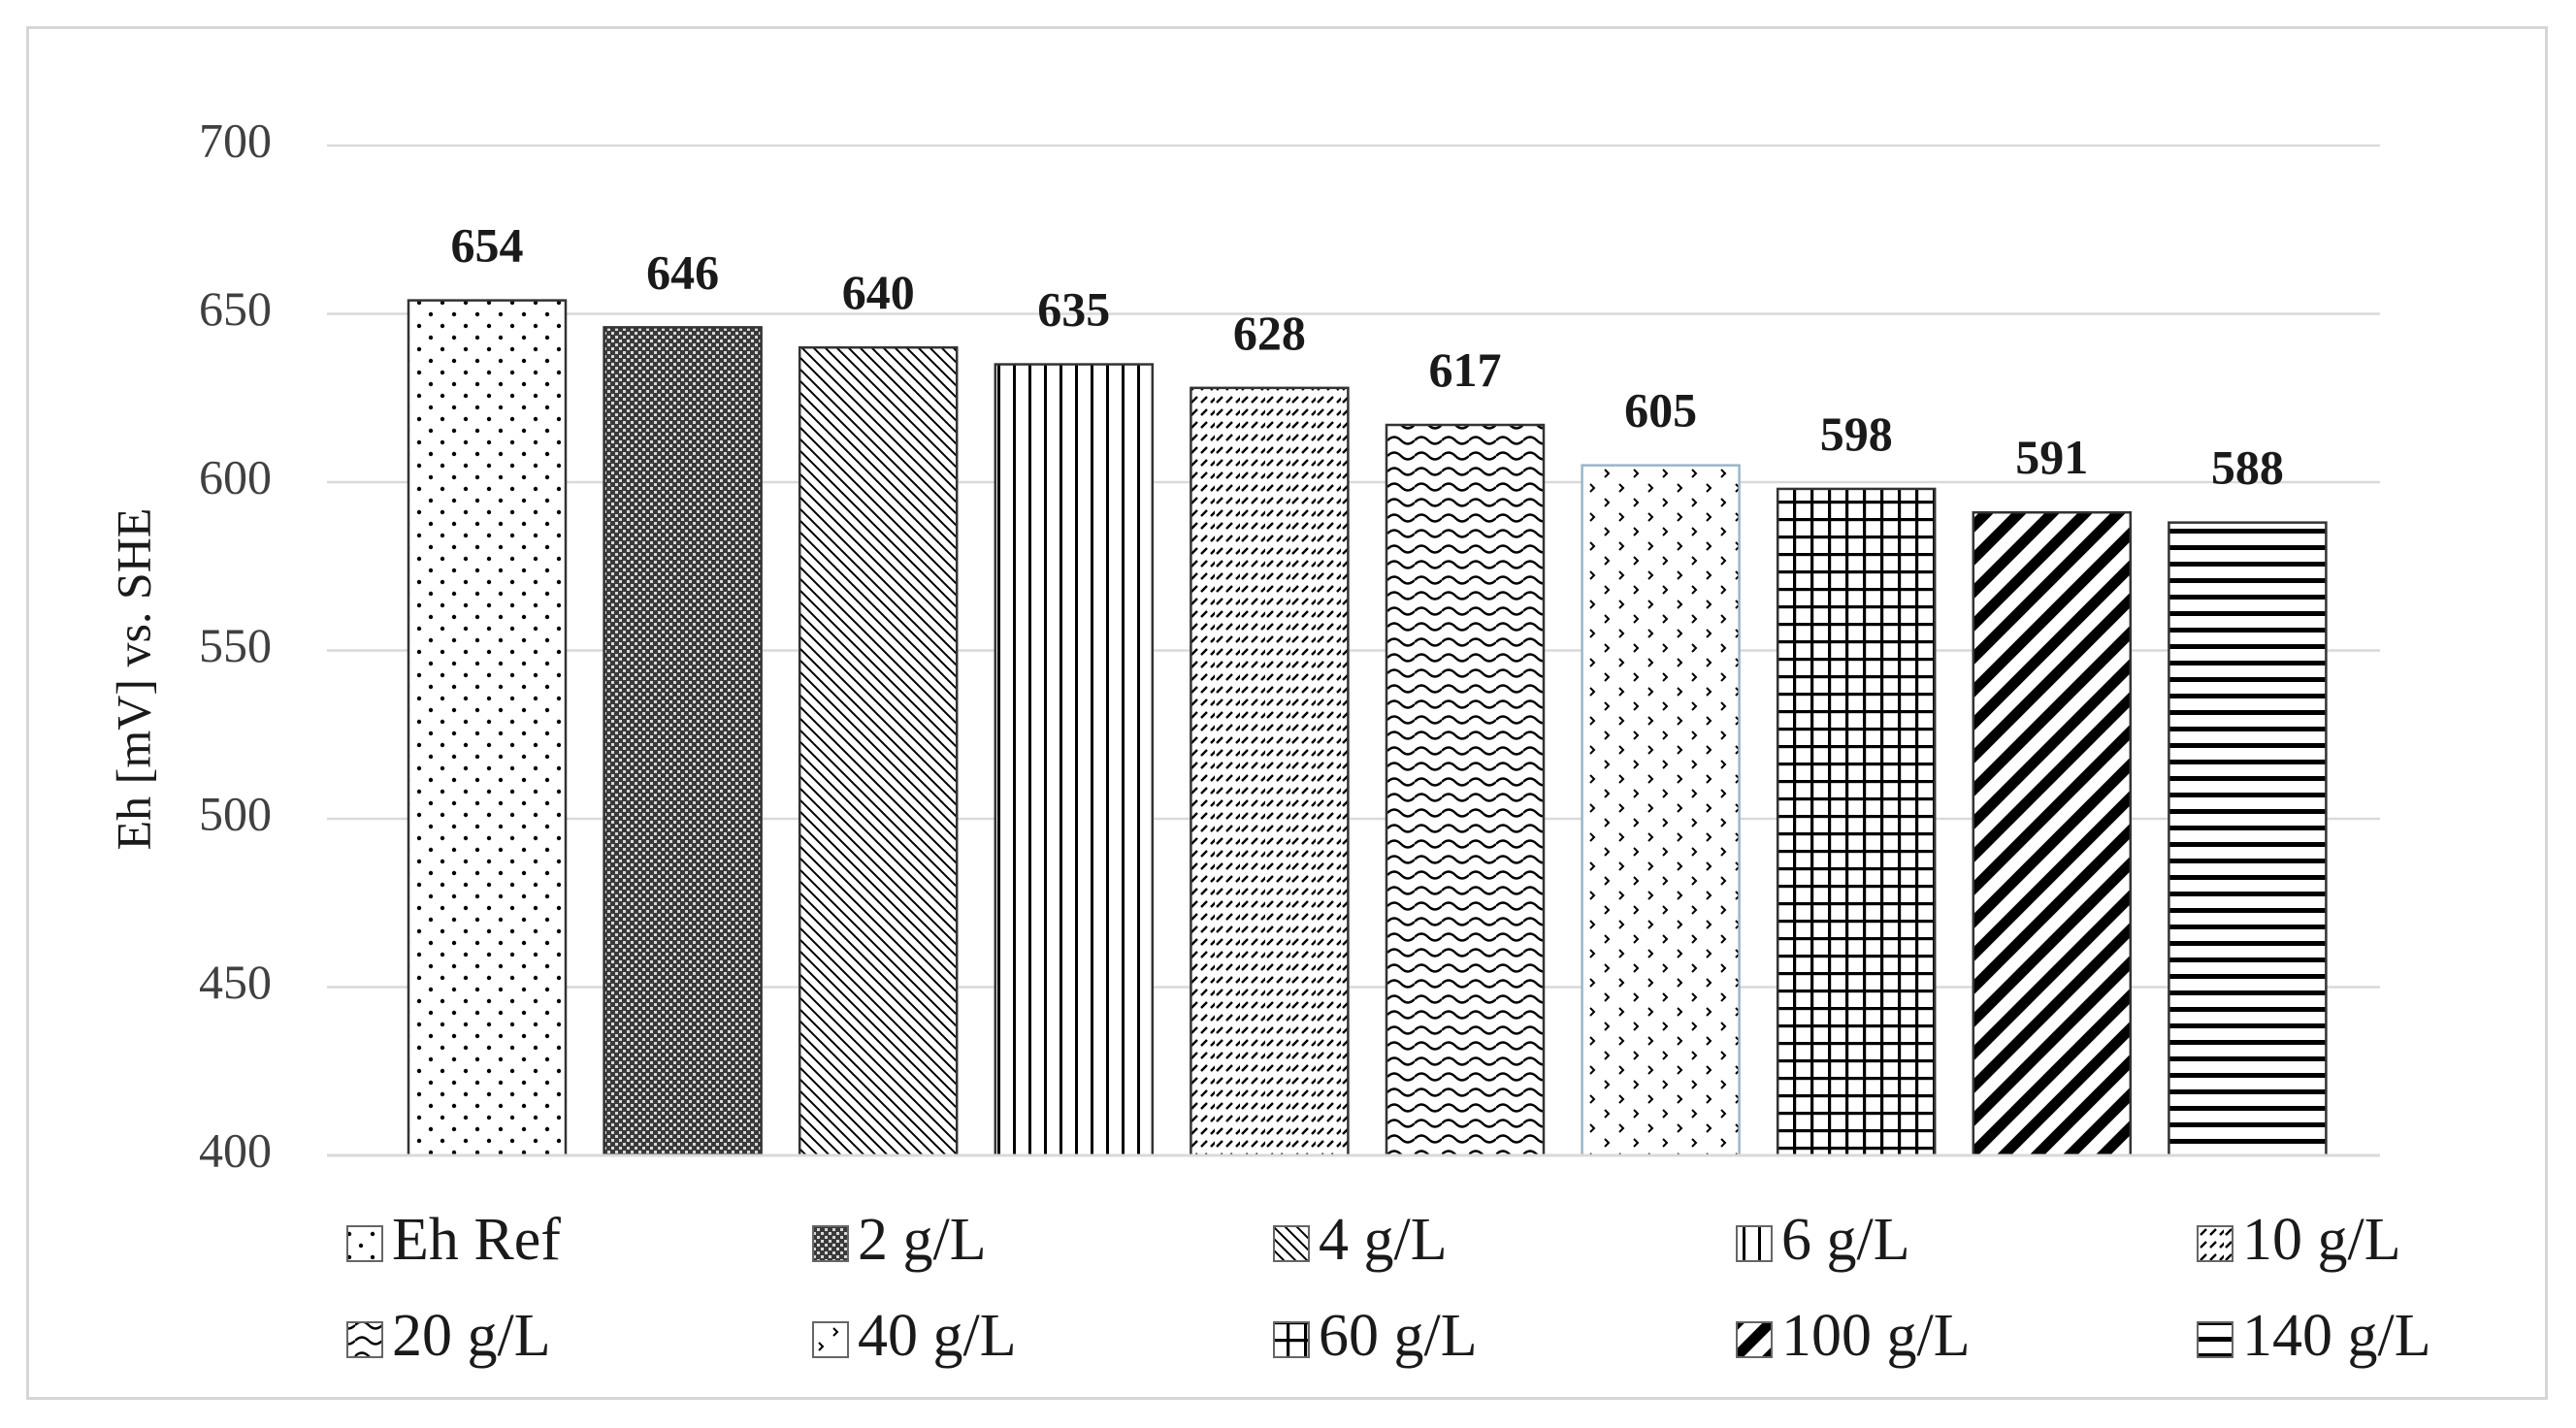 This screenshot has width=2576, height=1428. I want to click on y-tick-label: 500, so click(236, 813).